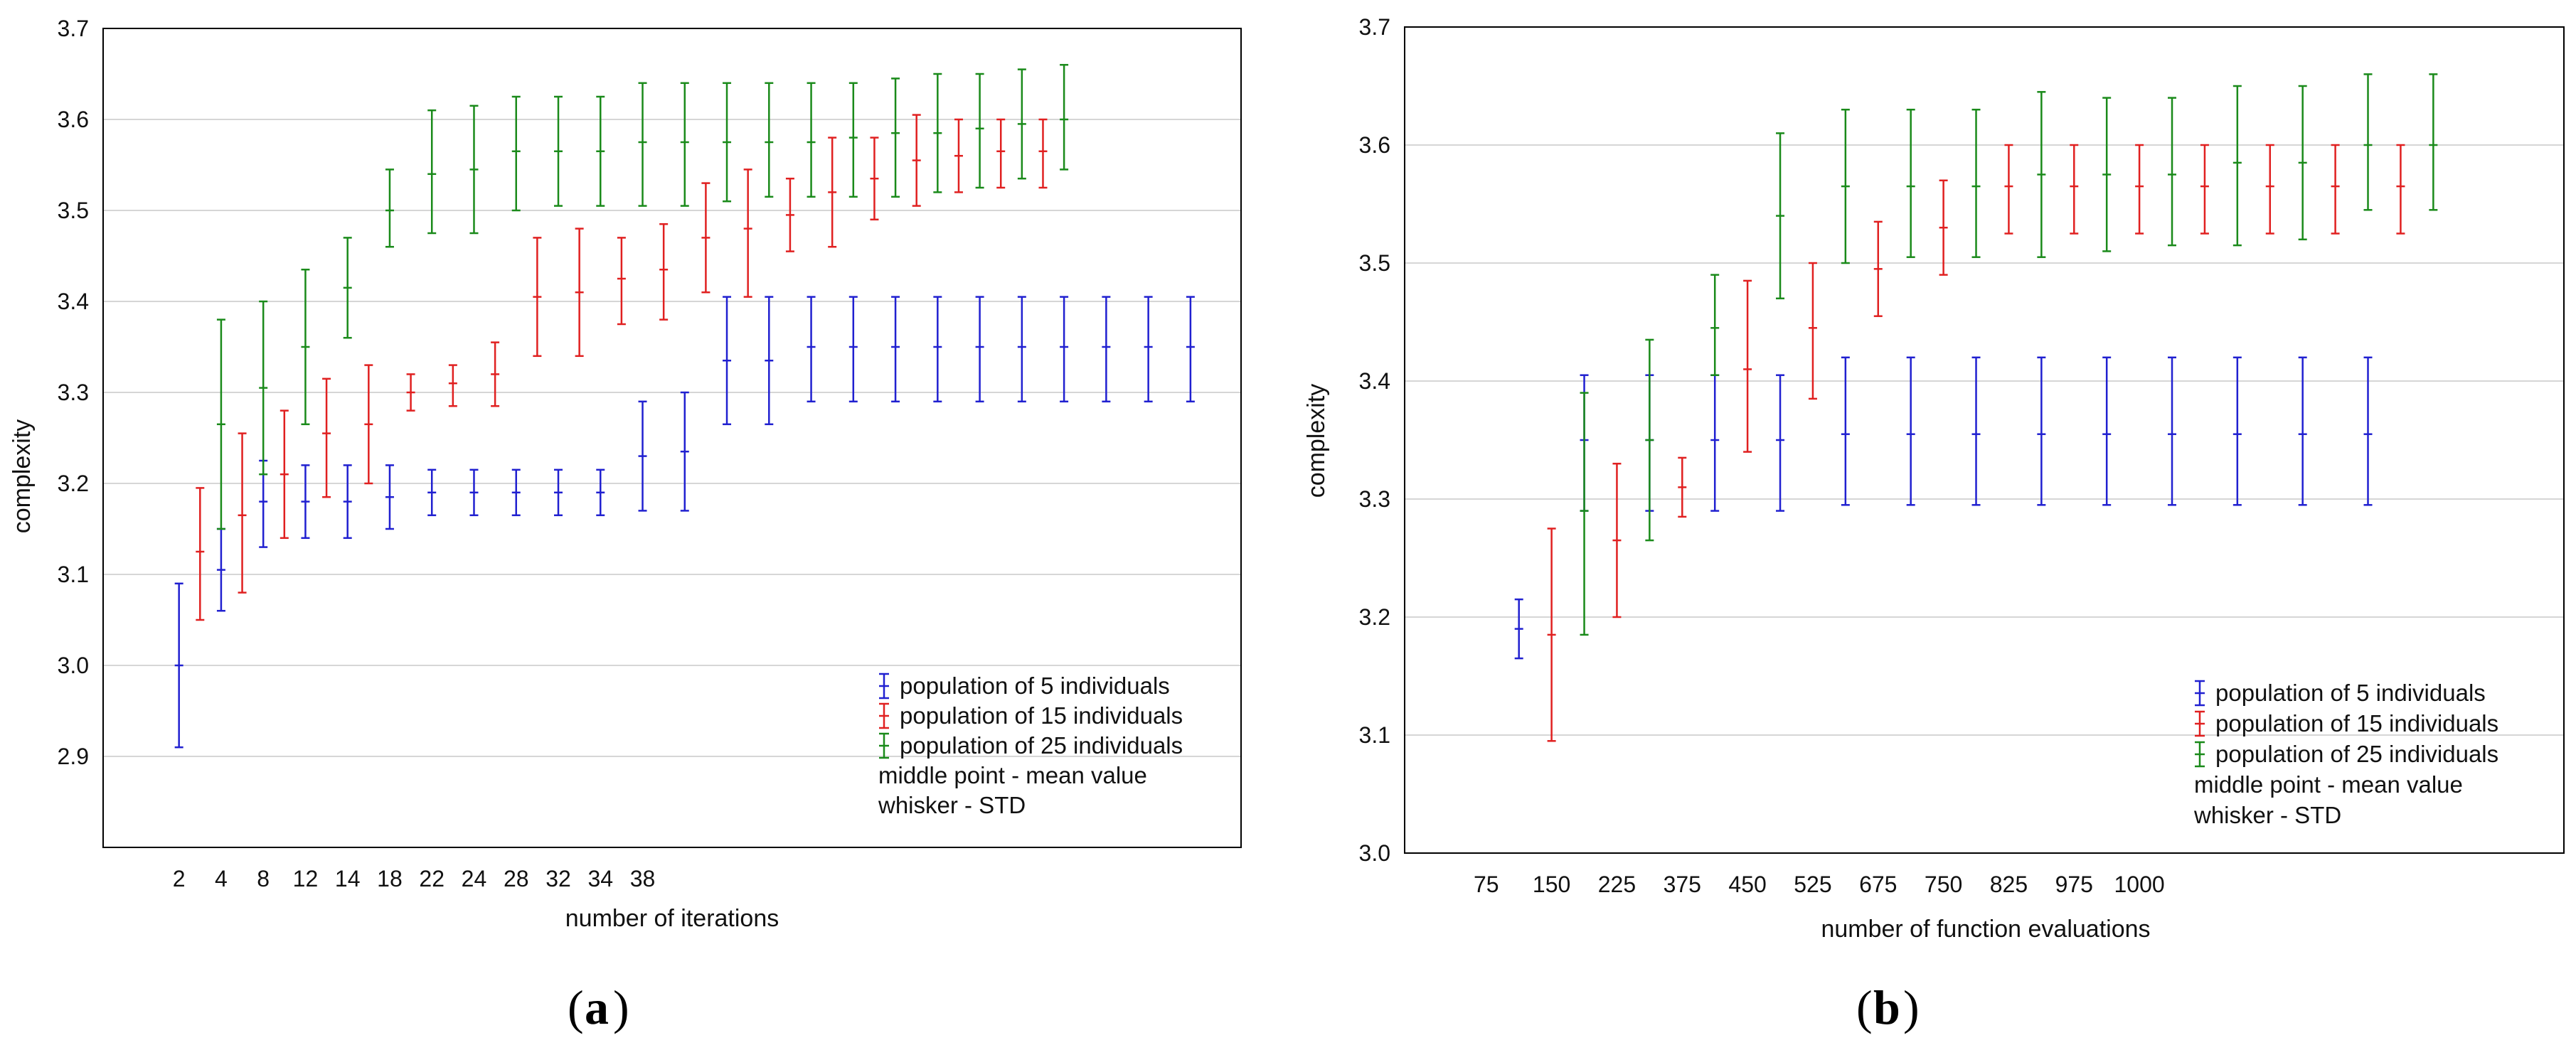  I want to click on y-tick-label-b-3: 3.3, so click(1374, 499).